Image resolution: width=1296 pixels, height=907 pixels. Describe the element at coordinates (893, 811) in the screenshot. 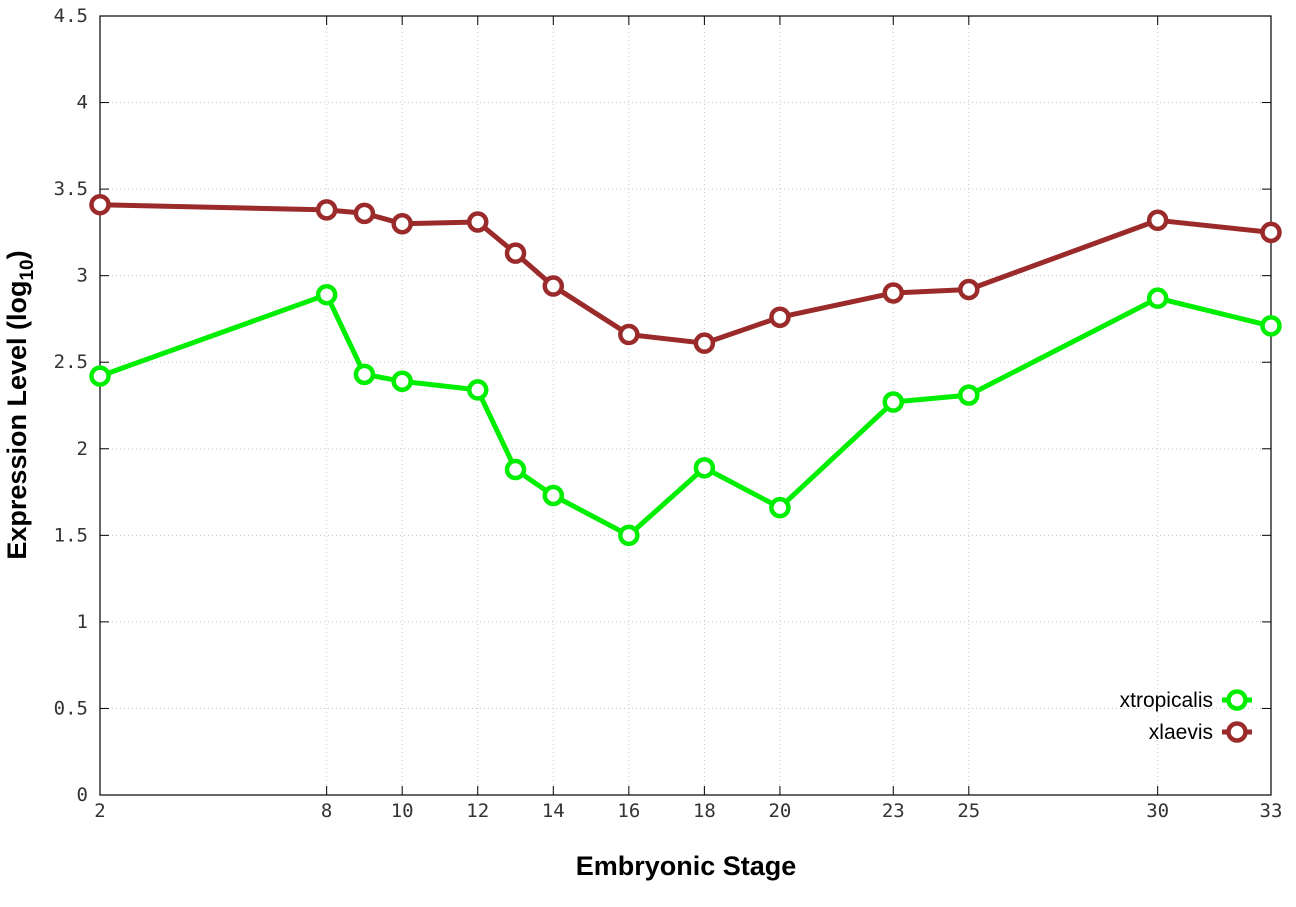

I see `x-tick-label: 23` at that location.